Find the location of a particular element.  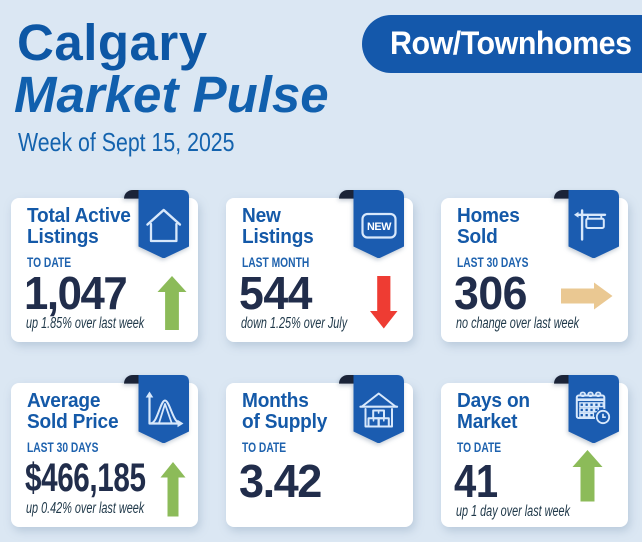

svg-text: NEW is located at coordinates (379, 226).